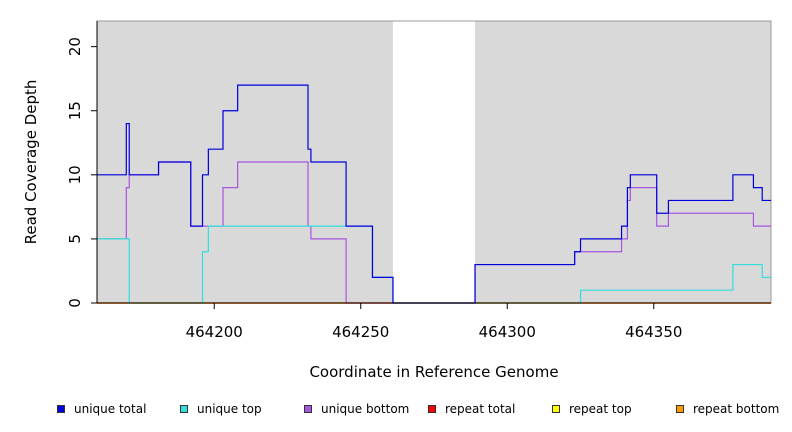 The height and width of the screenshot is (432, 792). What do you see at coordinates (365, 409) in the screenshot?
I see `legend-label: unique bottom` at bounding box center [365, 409].